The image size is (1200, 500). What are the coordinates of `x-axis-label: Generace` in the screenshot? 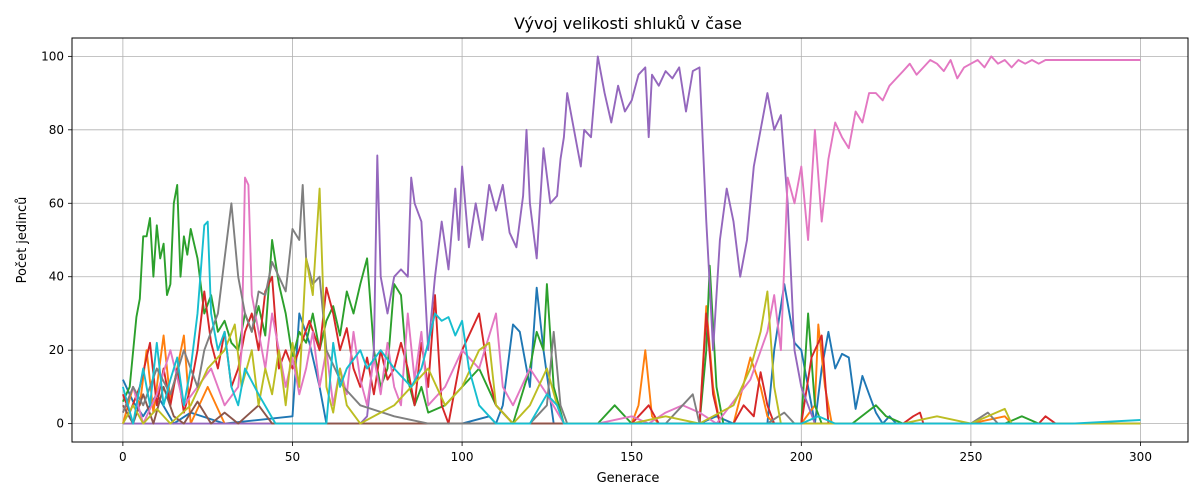 It's located at (628, 478).